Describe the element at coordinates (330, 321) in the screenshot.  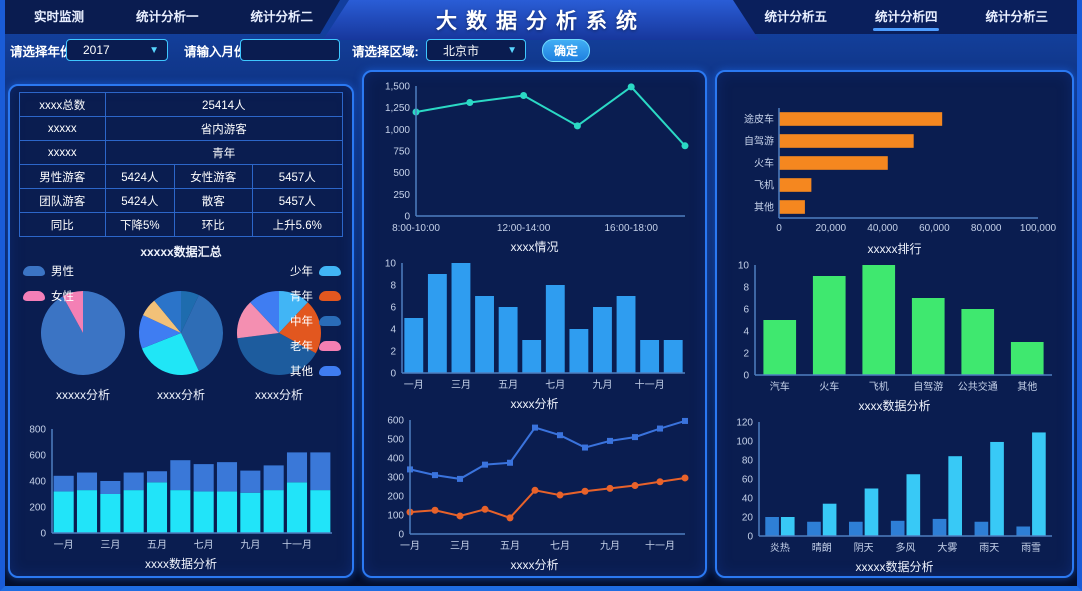
I see `middle-age-legend-chip` at that location.